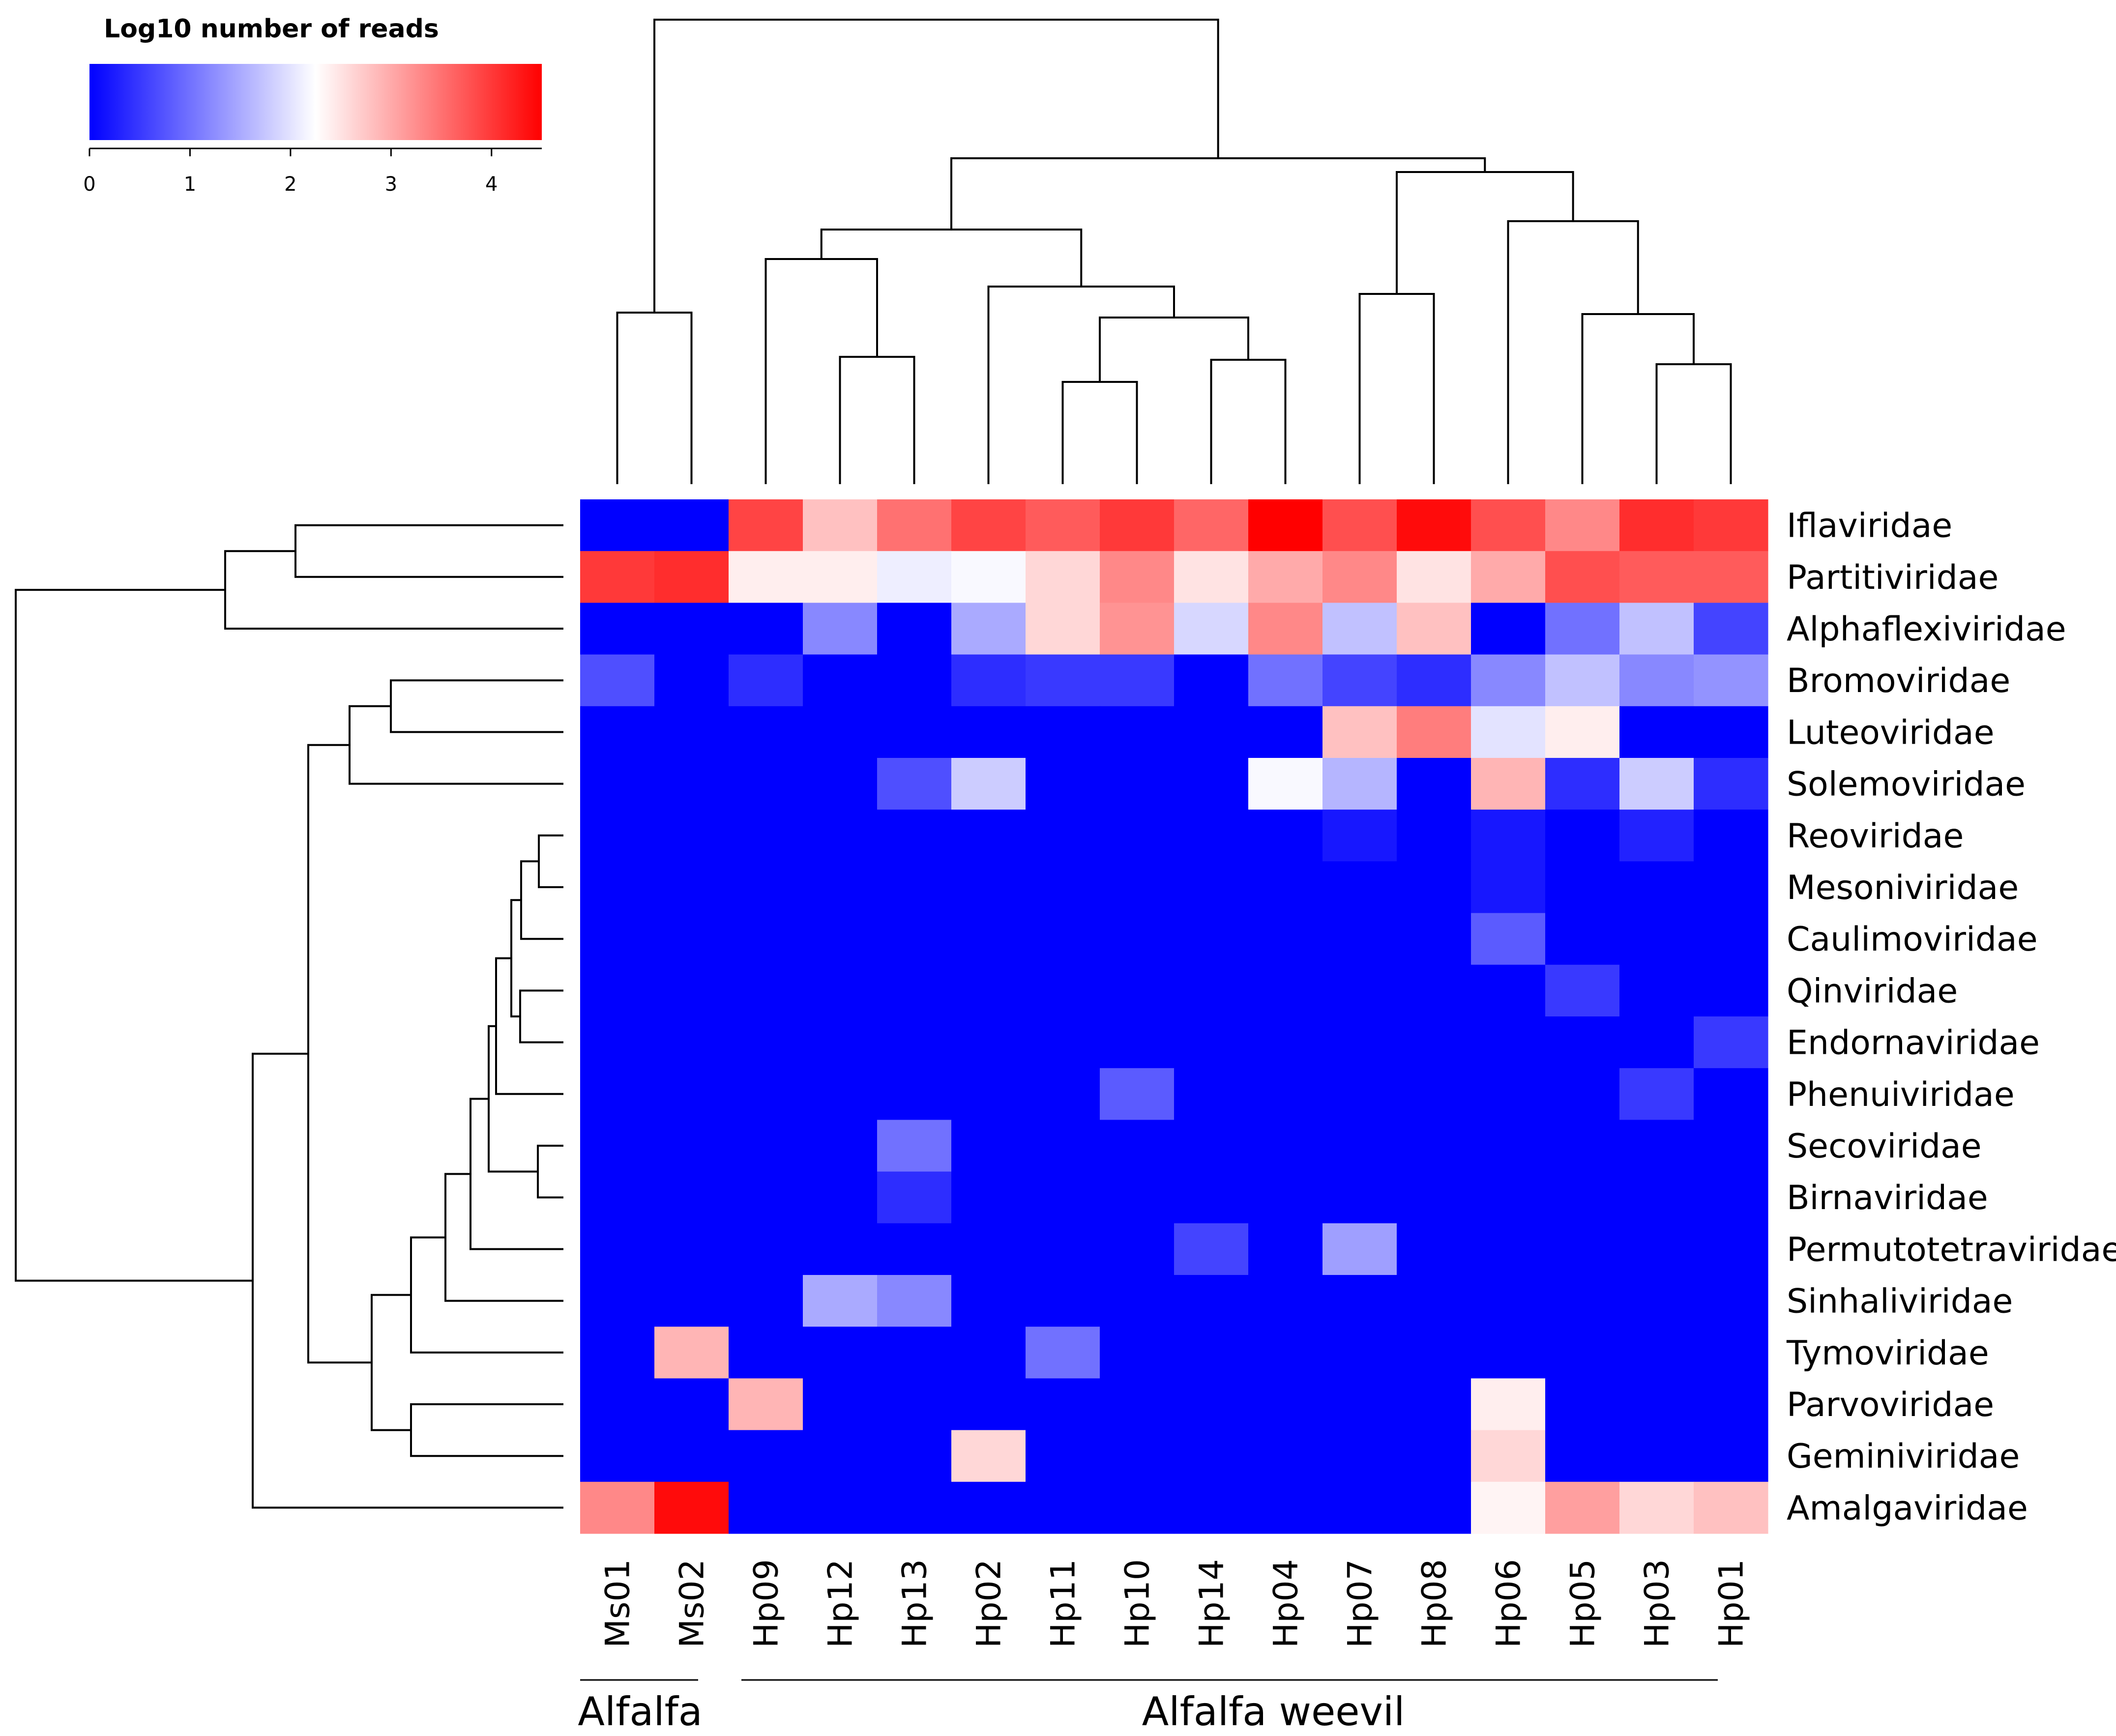 The height and width of the screenshot is (1736, 2116). Describe the element at coordinates (1360, 1603) in the screenshot. I see `column-label: Hp07` at that location.